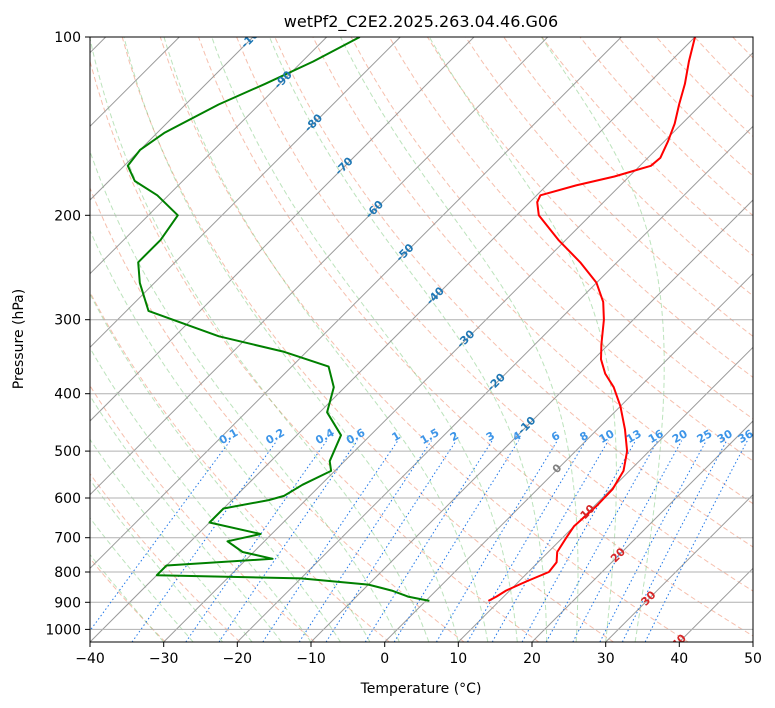  Describe the element at coordinates (67, 334) in the screenshot. I see `y-axis-ticks: 100 200 300 400 500 600 700 800 900 1000` at that location.